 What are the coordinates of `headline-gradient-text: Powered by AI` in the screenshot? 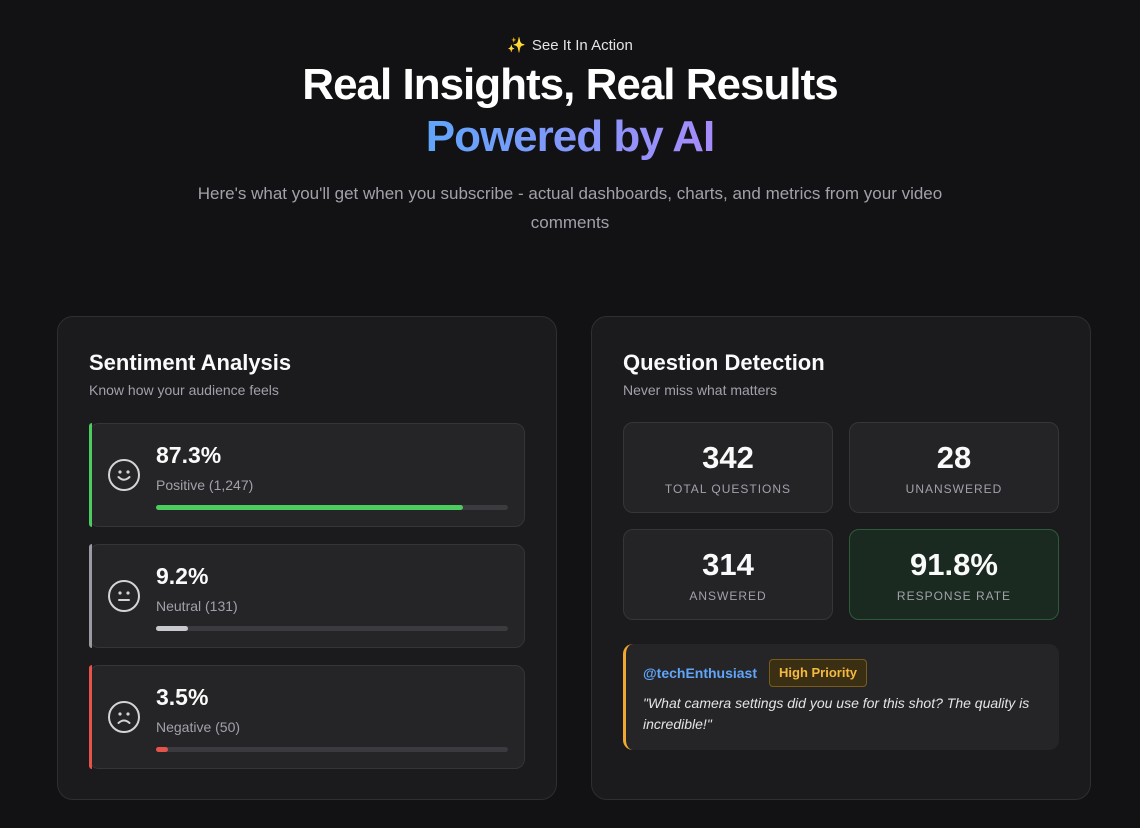 It's located at (570, 136).